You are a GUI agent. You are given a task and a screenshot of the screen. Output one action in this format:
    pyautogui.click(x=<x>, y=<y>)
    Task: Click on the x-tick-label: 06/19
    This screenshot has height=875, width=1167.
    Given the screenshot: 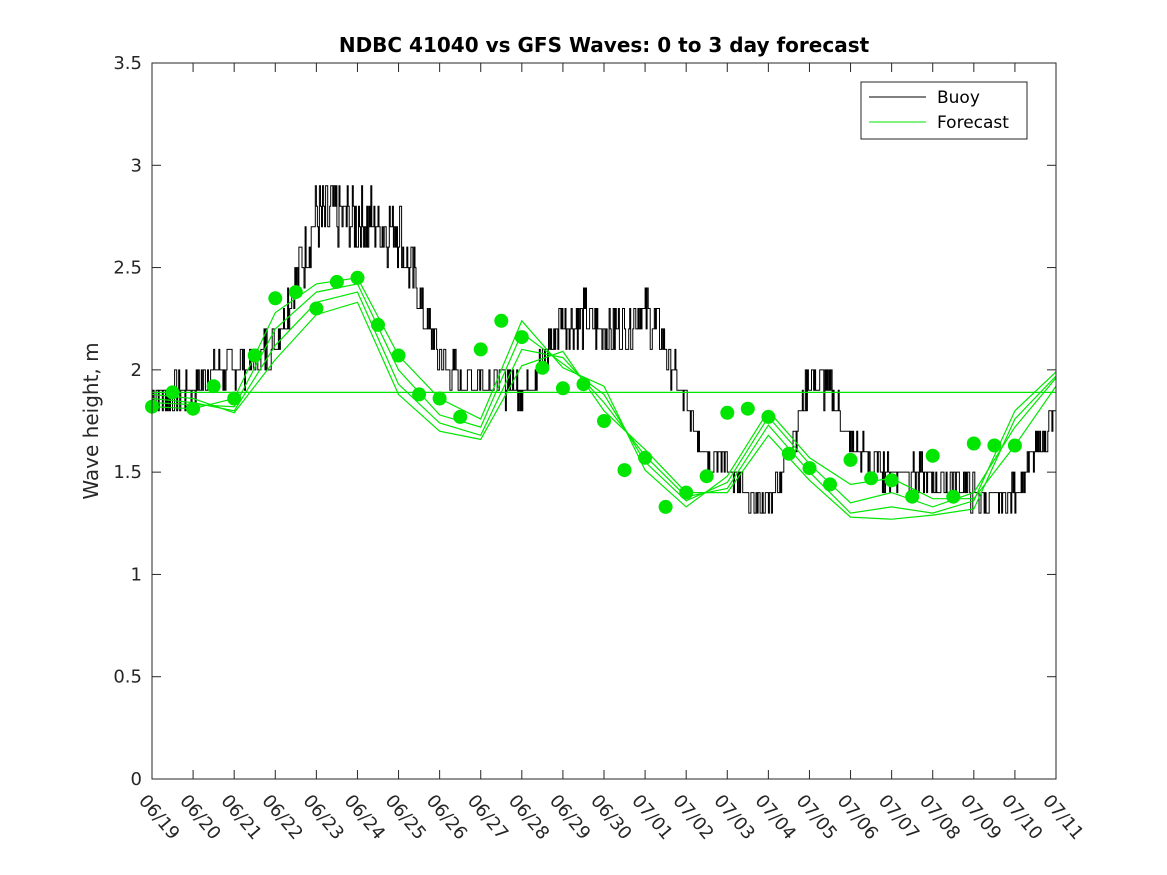 What is the action you would take?
    pyautogui.click(x=158, y=817)
    